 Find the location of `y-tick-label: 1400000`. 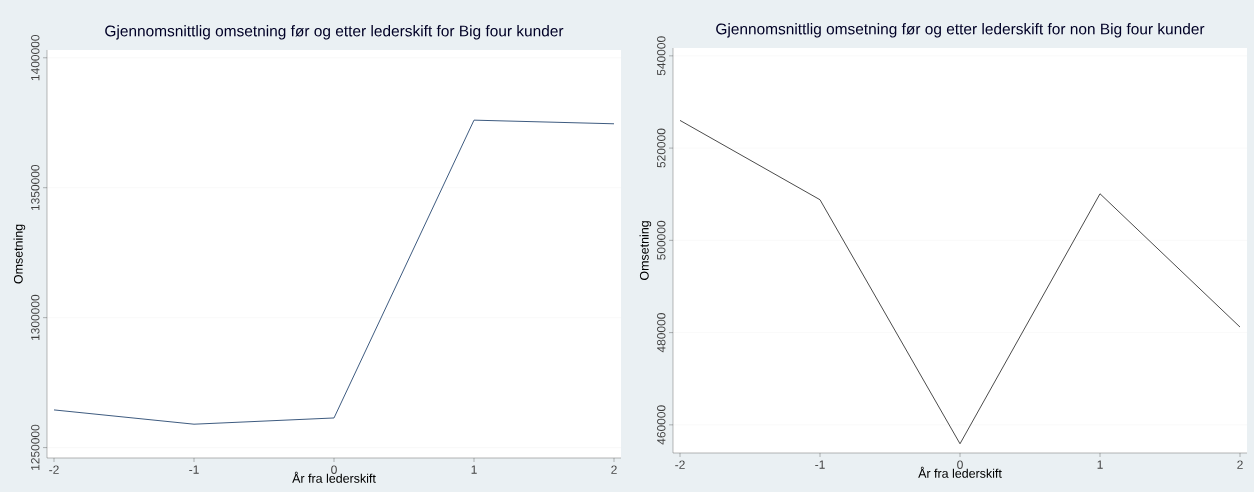

y-tick-label: 1400000 is located at coordinates (35, 57).